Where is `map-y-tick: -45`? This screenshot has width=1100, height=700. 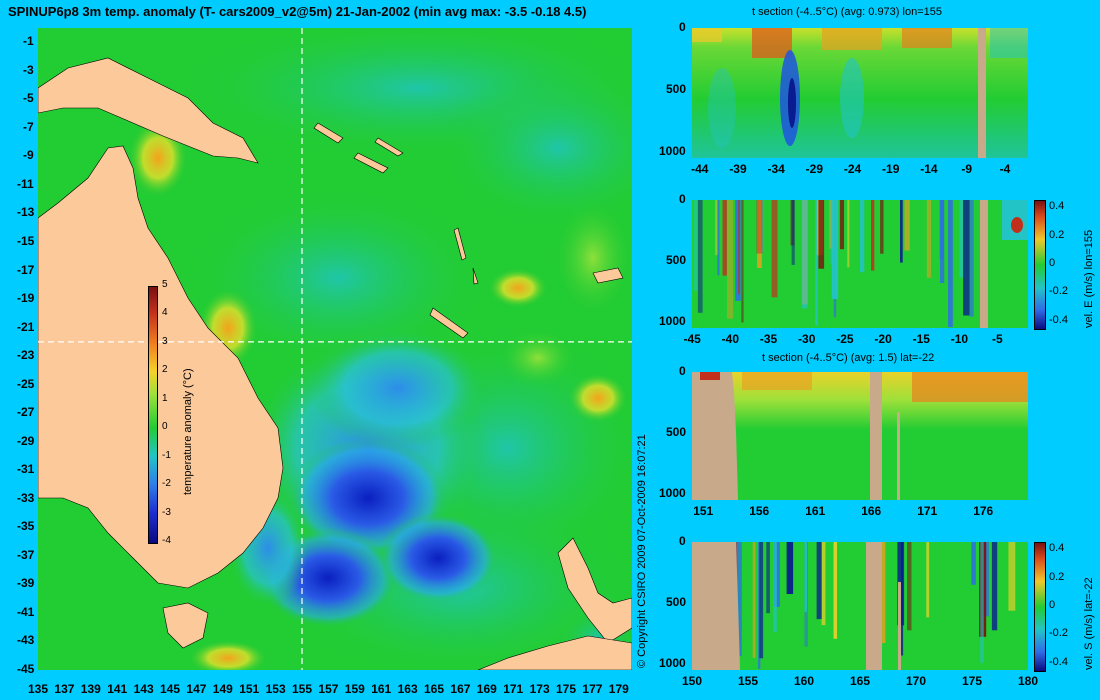
map-y-tick: -45 is located at coordinates (26, 669).